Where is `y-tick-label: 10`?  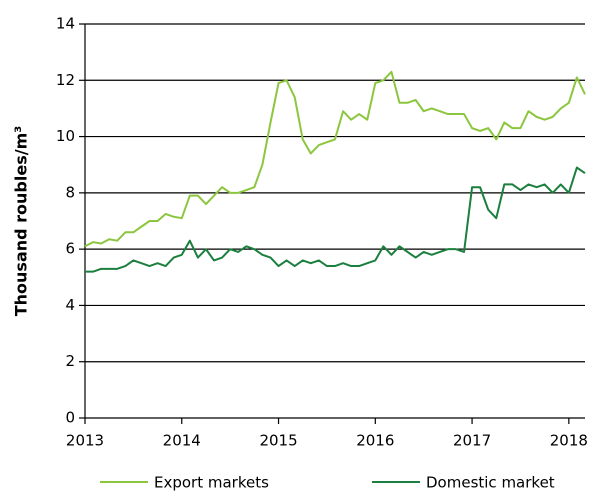
y-tick-label: 10 is located at coordinates (65, 136).